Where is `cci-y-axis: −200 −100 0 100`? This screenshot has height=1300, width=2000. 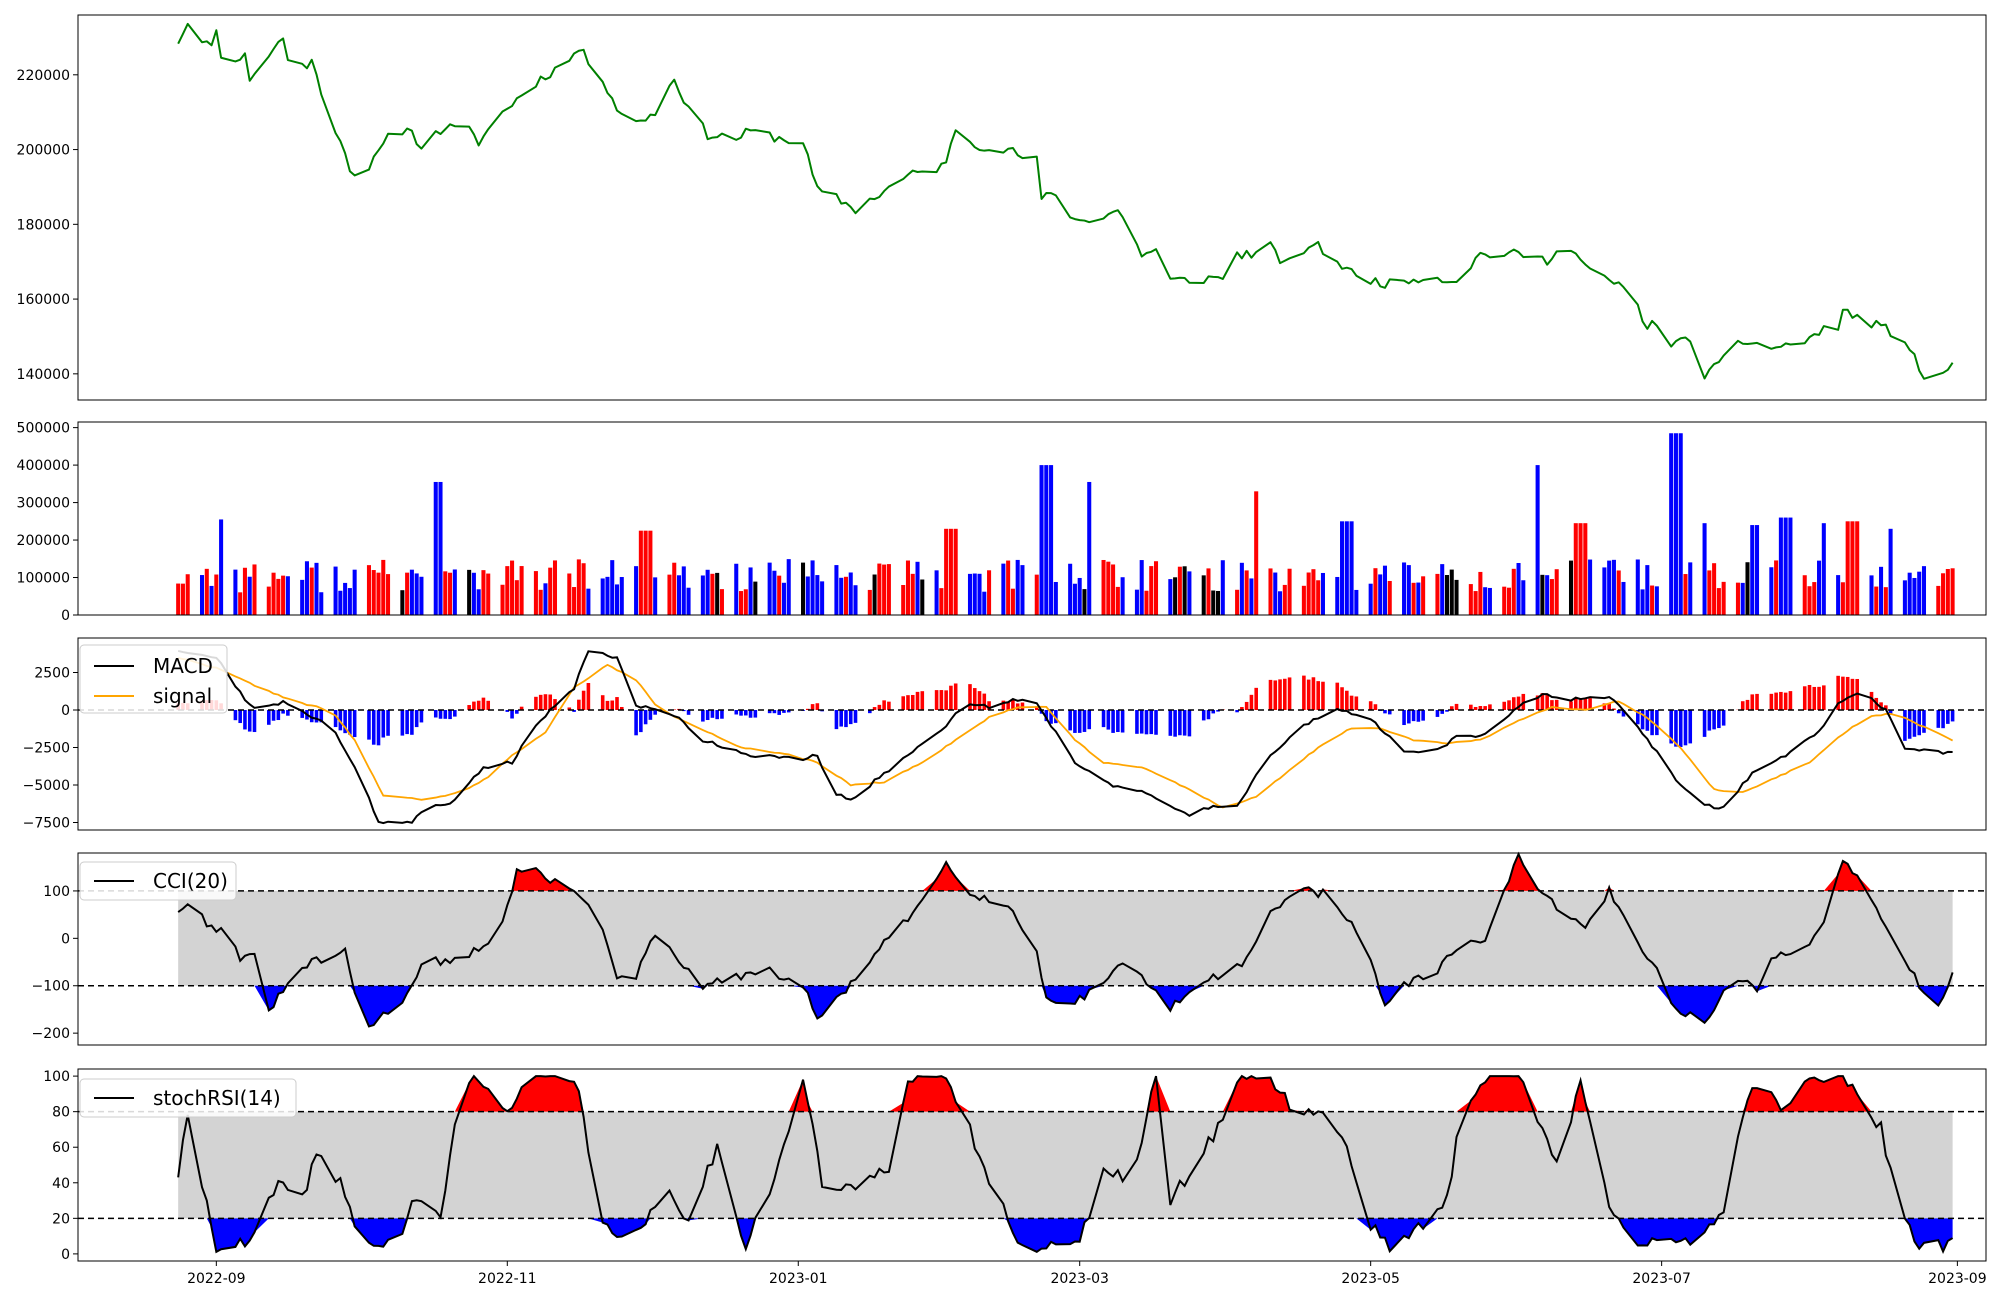
cci-y-axis: −200 −100 0 100 is located at coordinates (55, 963).